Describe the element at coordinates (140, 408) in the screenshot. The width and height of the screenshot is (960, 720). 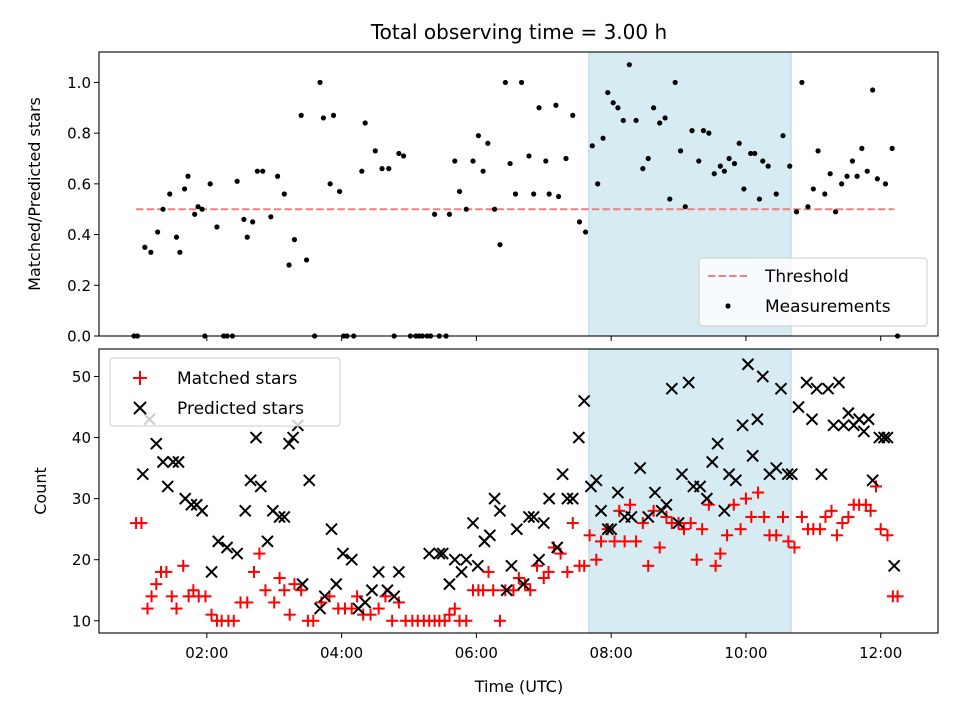
I see `legend-predicted-swatch` at that location.